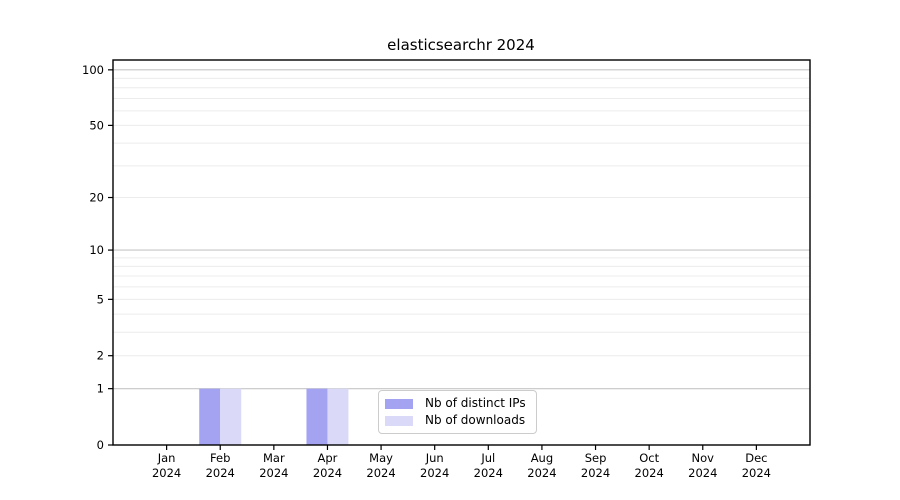  Describe the element at coordinates (457, 412) in the screenshot. I see `chart-legend: Nb of distinct IPs Nb of downloads` at that location.